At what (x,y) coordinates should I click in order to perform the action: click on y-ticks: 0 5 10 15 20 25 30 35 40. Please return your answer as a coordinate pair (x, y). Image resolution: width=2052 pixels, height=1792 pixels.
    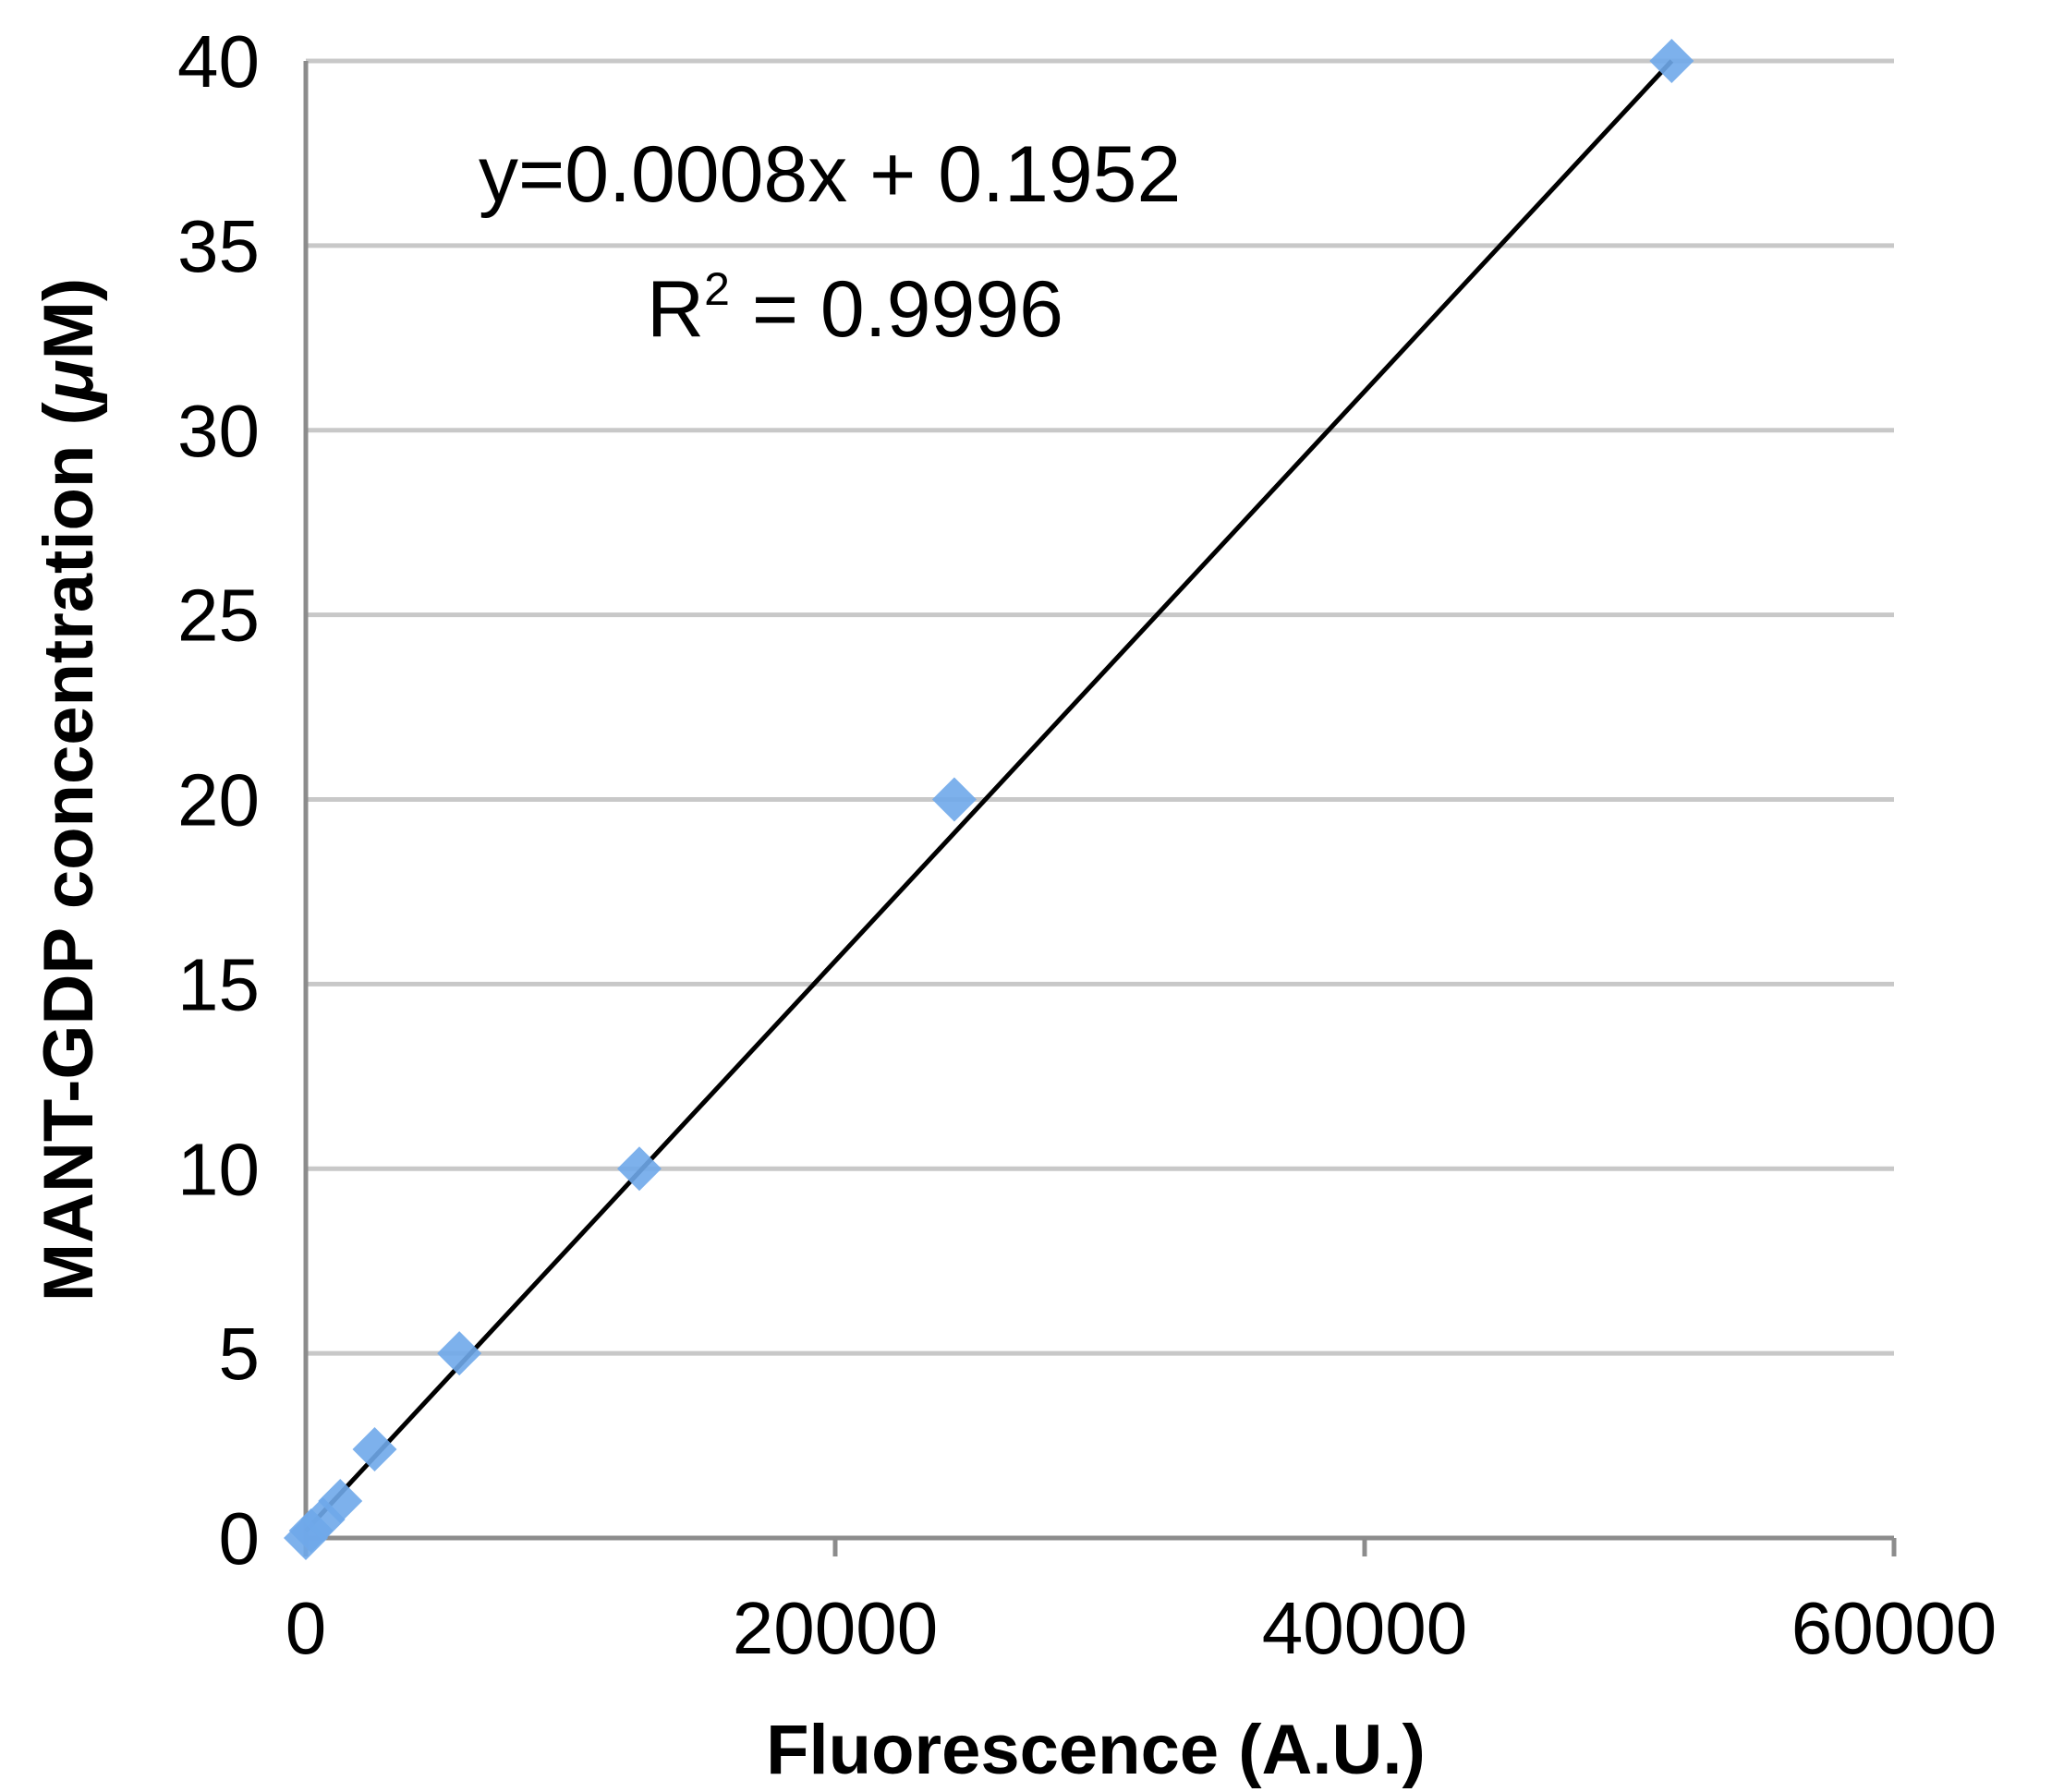
    Looking at the image, I should click on (218, 800).